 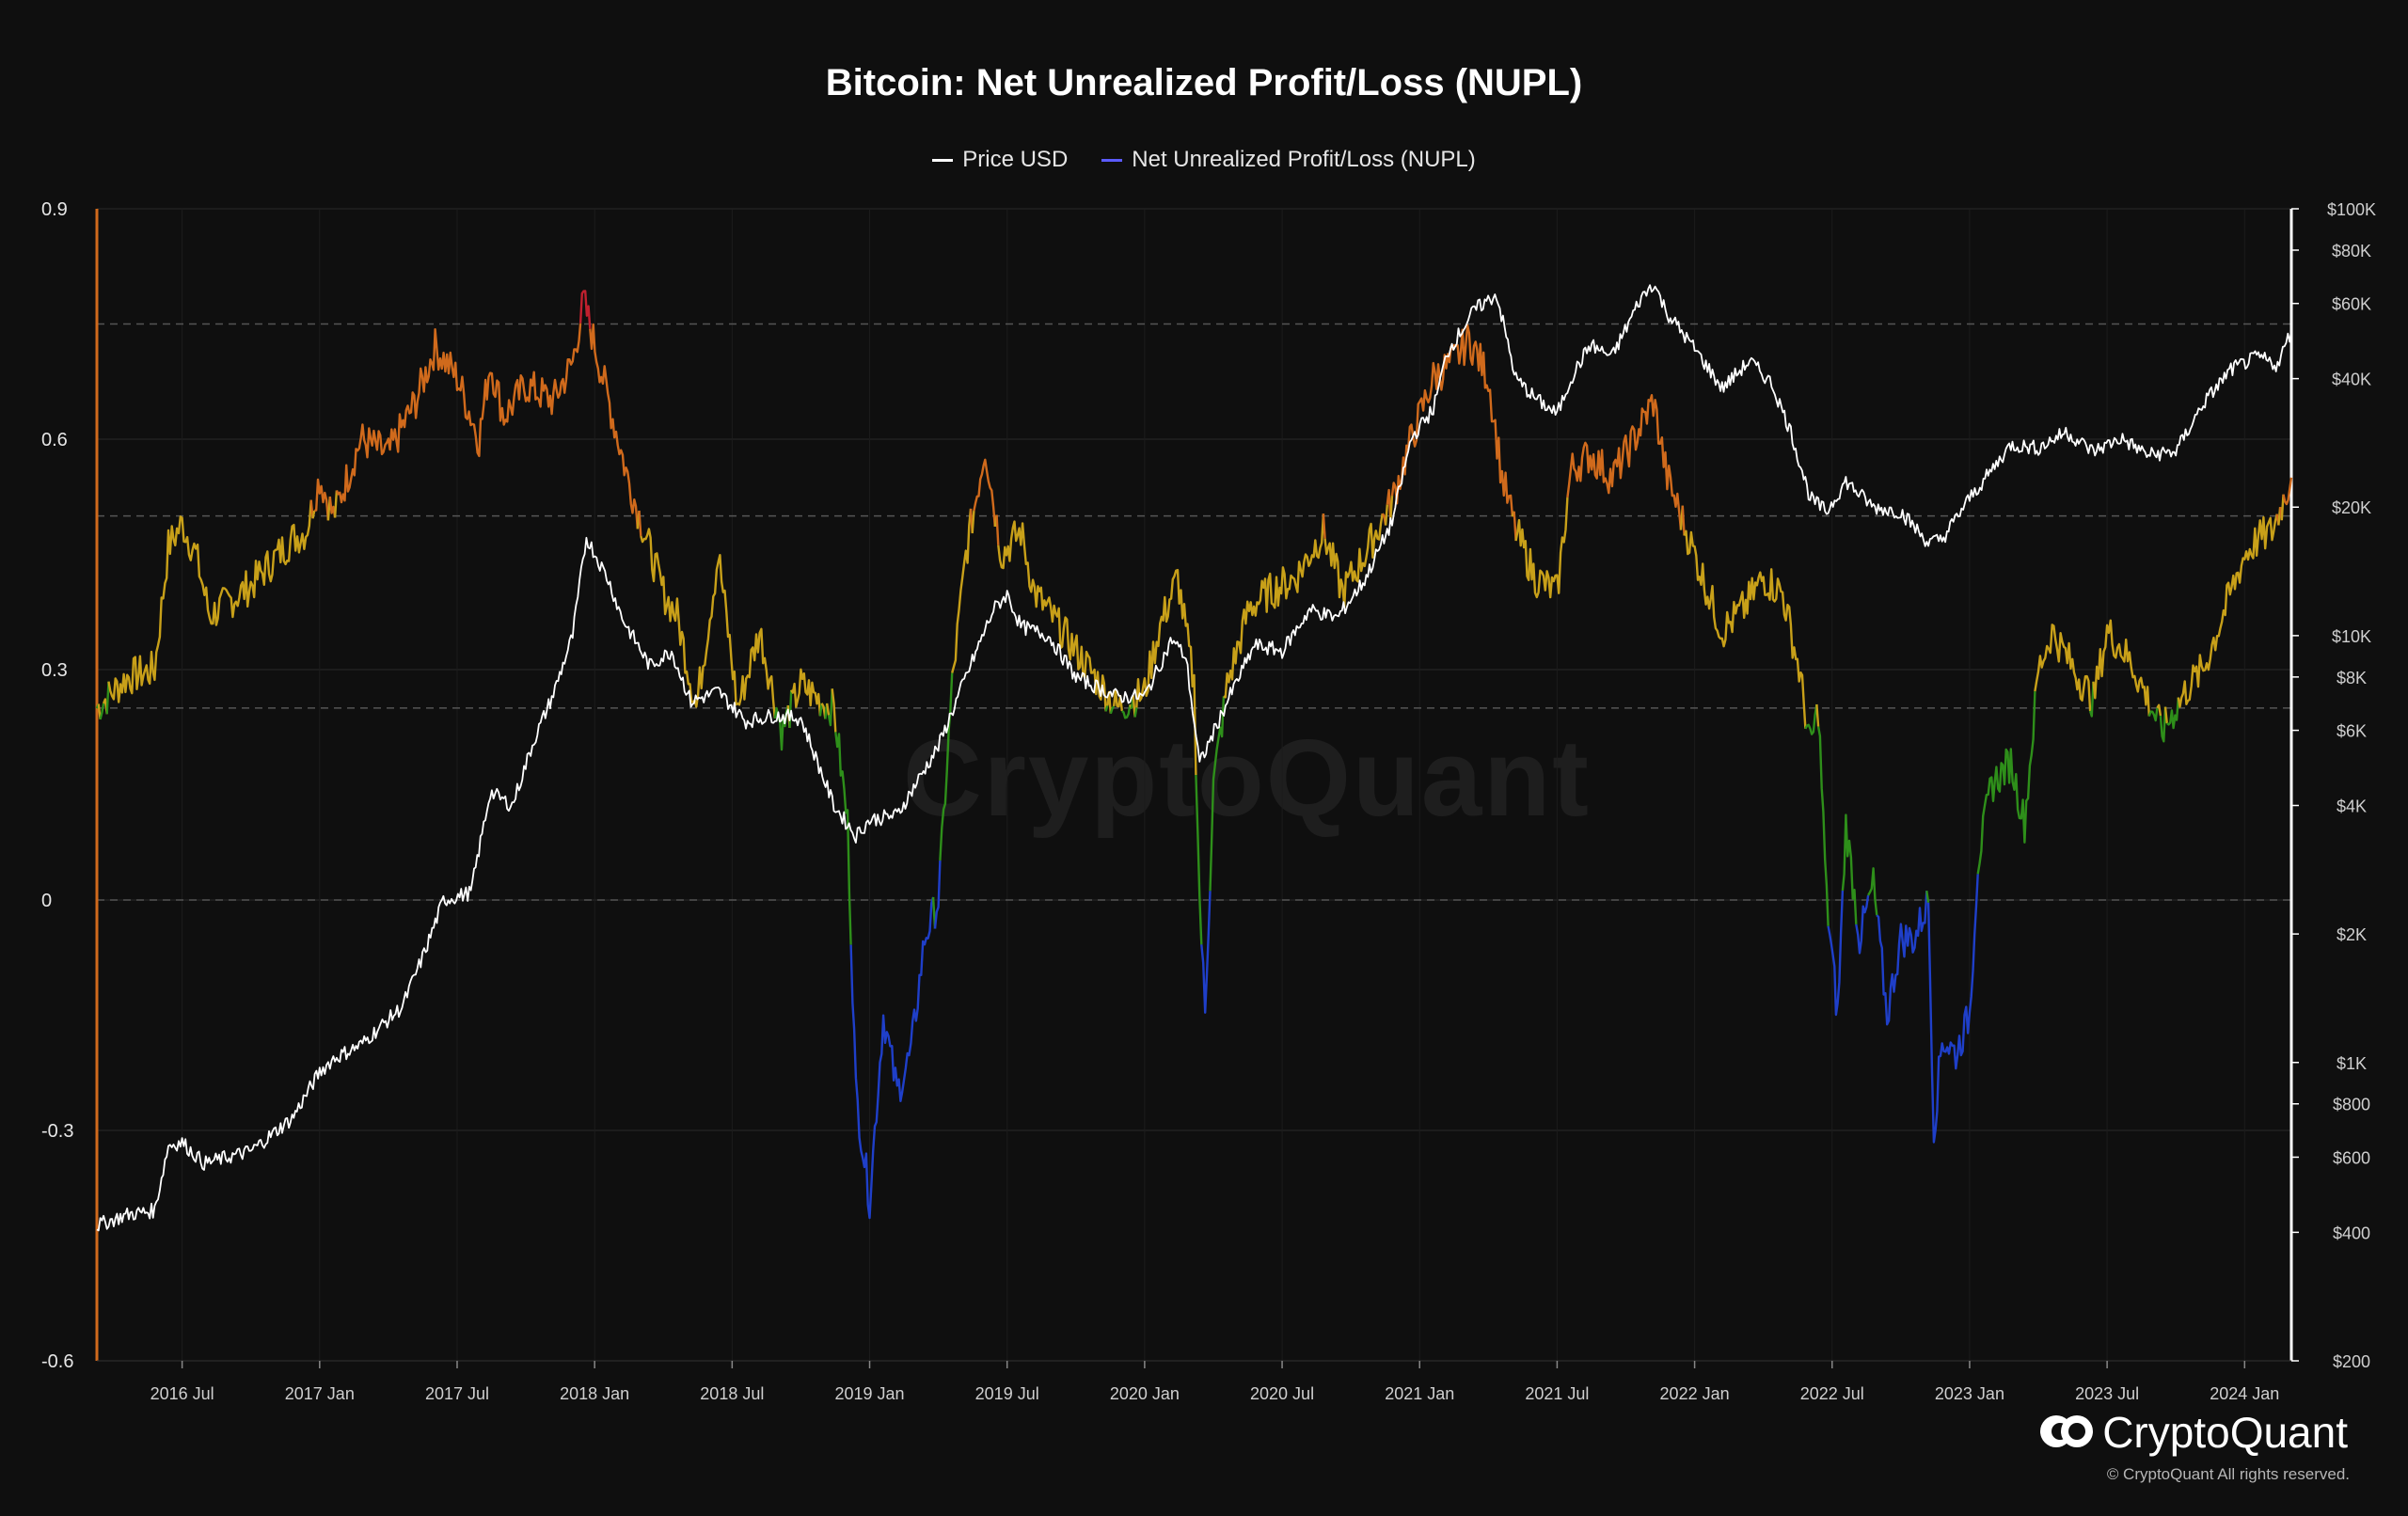 What do you see at coordinates (1304, 159) in the screenshot?
I see `legend-label-nupl: Net Unrealized Profit/Loss (NUPL)` at bounding box center [1304, 159].